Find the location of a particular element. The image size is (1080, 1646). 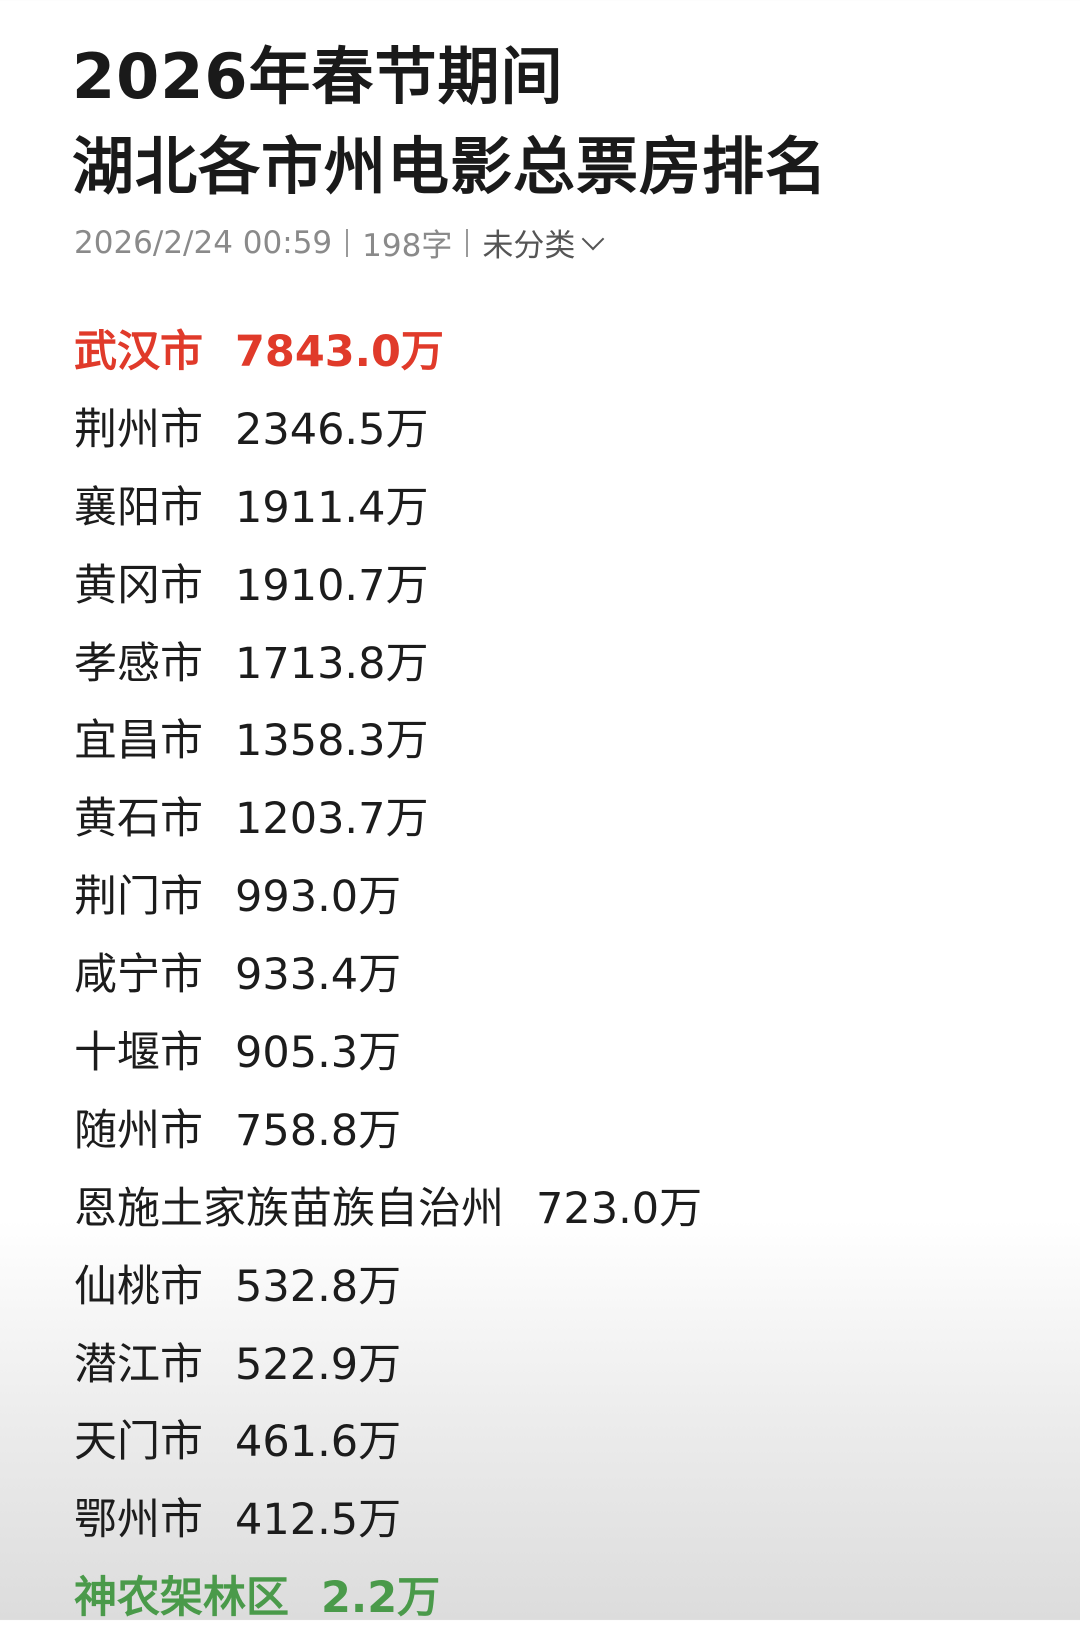

city-name: 神农架林区 is located at coordinates (181, 1598).